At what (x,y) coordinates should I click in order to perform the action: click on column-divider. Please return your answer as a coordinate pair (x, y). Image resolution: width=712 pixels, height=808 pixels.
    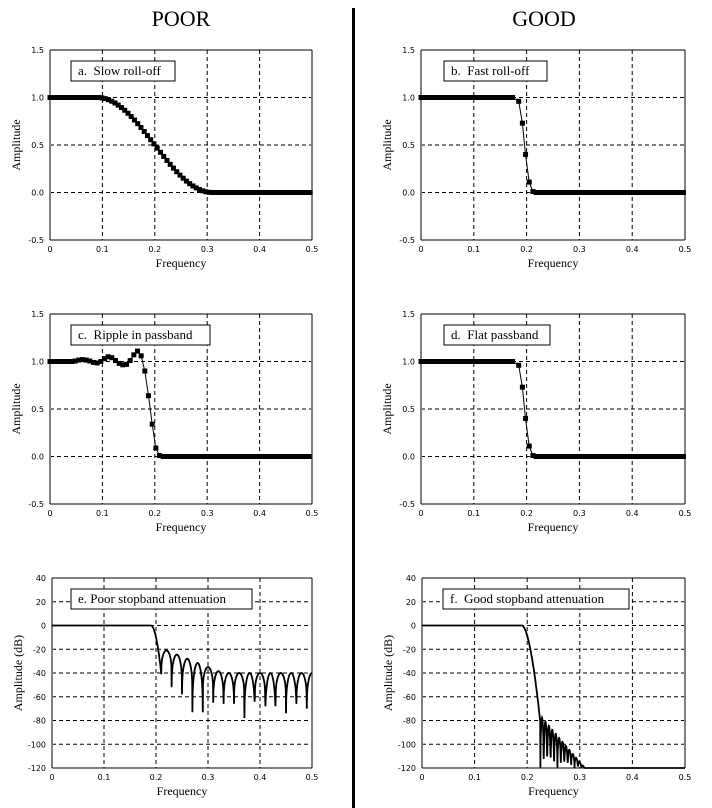
    Looking at the image, I should click on (353, 408).